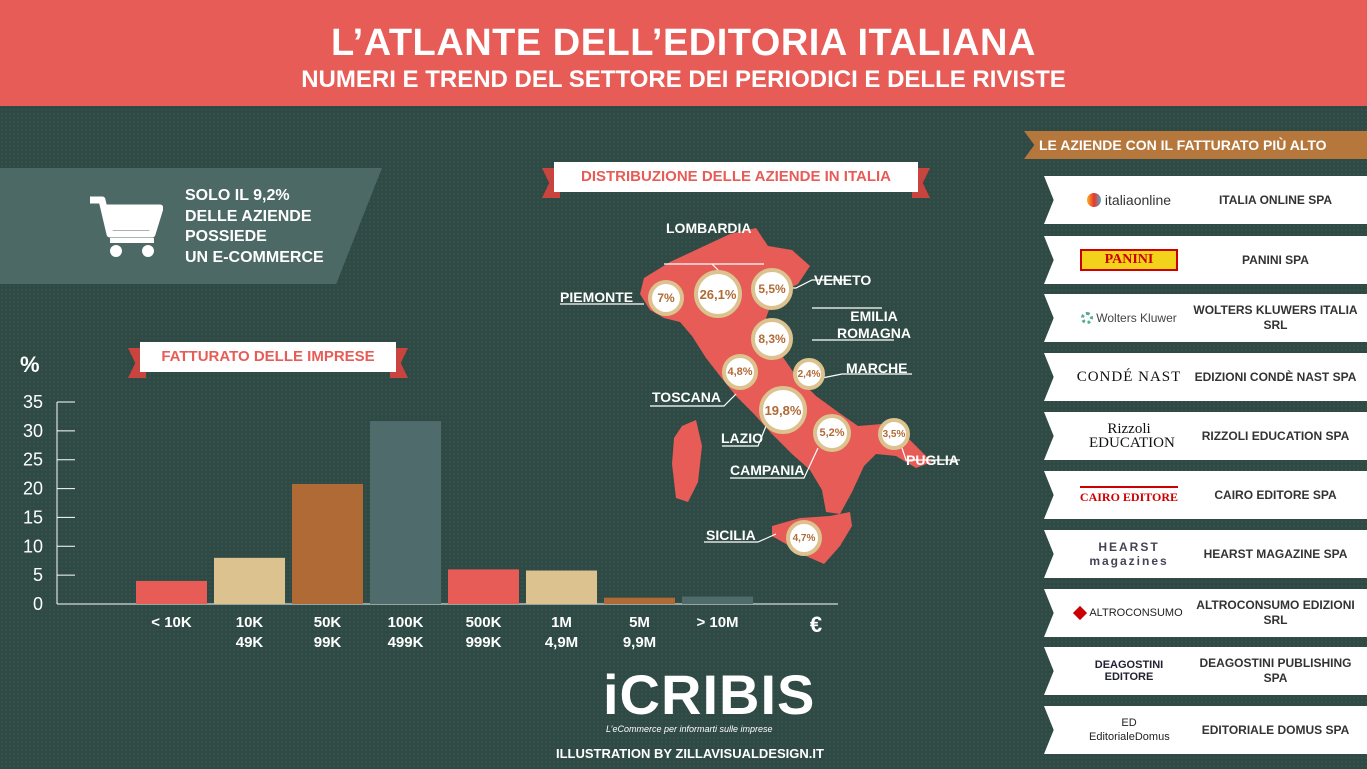  I want to click on y-tick-label: 5, so click(38, 575).